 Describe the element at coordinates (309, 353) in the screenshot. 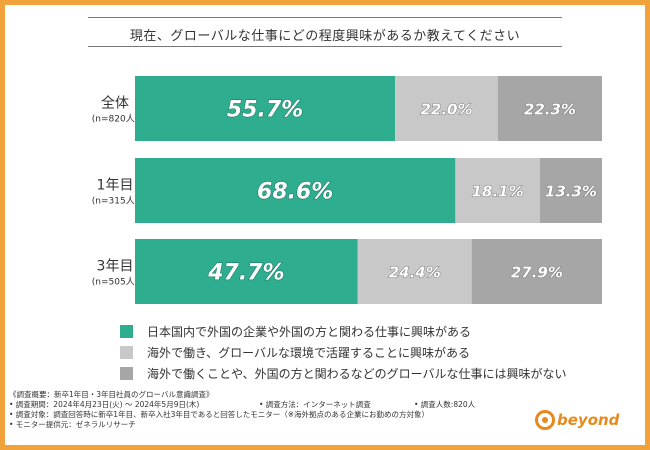

I see `legend-label: 海外で働き、グローバルな環境で活躍することに興味がある` at that location.